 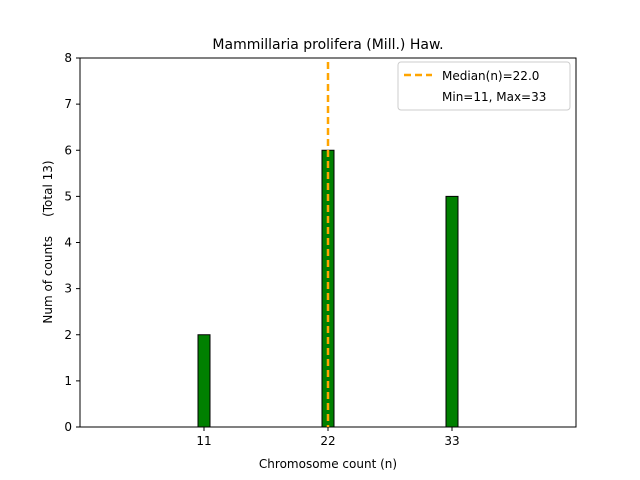 I want to click on legend-entry-minmax: Min=11, Max=33, so click(x=494, y=97).